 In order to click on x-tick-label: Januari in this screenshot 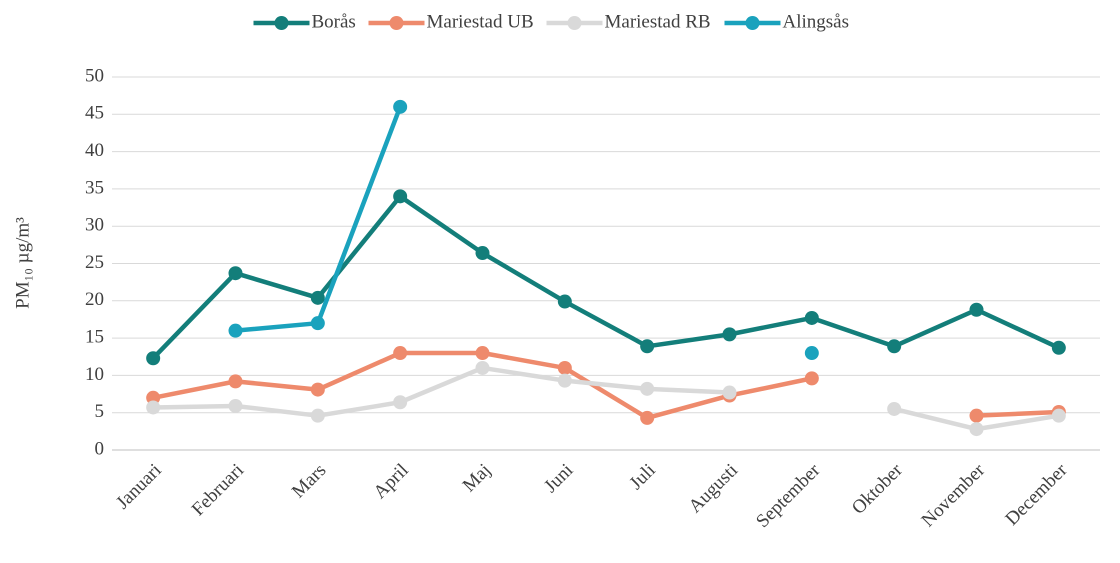, I will do `click(139, 487)`.